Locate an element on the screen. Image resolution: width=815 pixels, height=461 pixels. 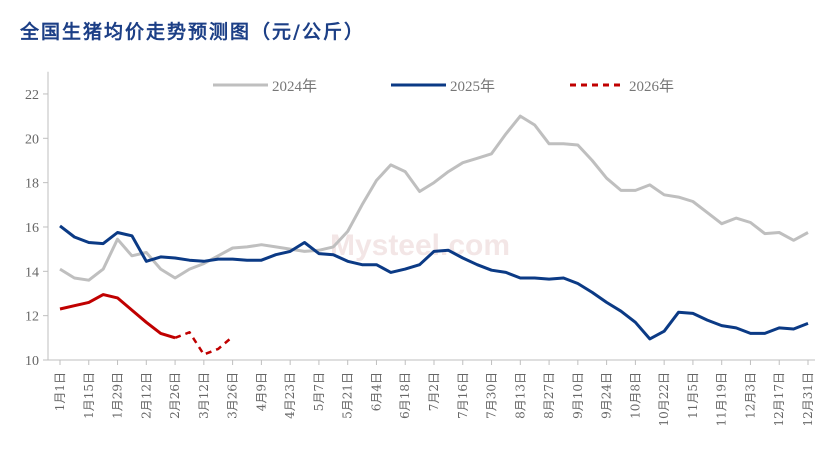
x-tick-label: 6月4日 is located at coordinates (376, 391).